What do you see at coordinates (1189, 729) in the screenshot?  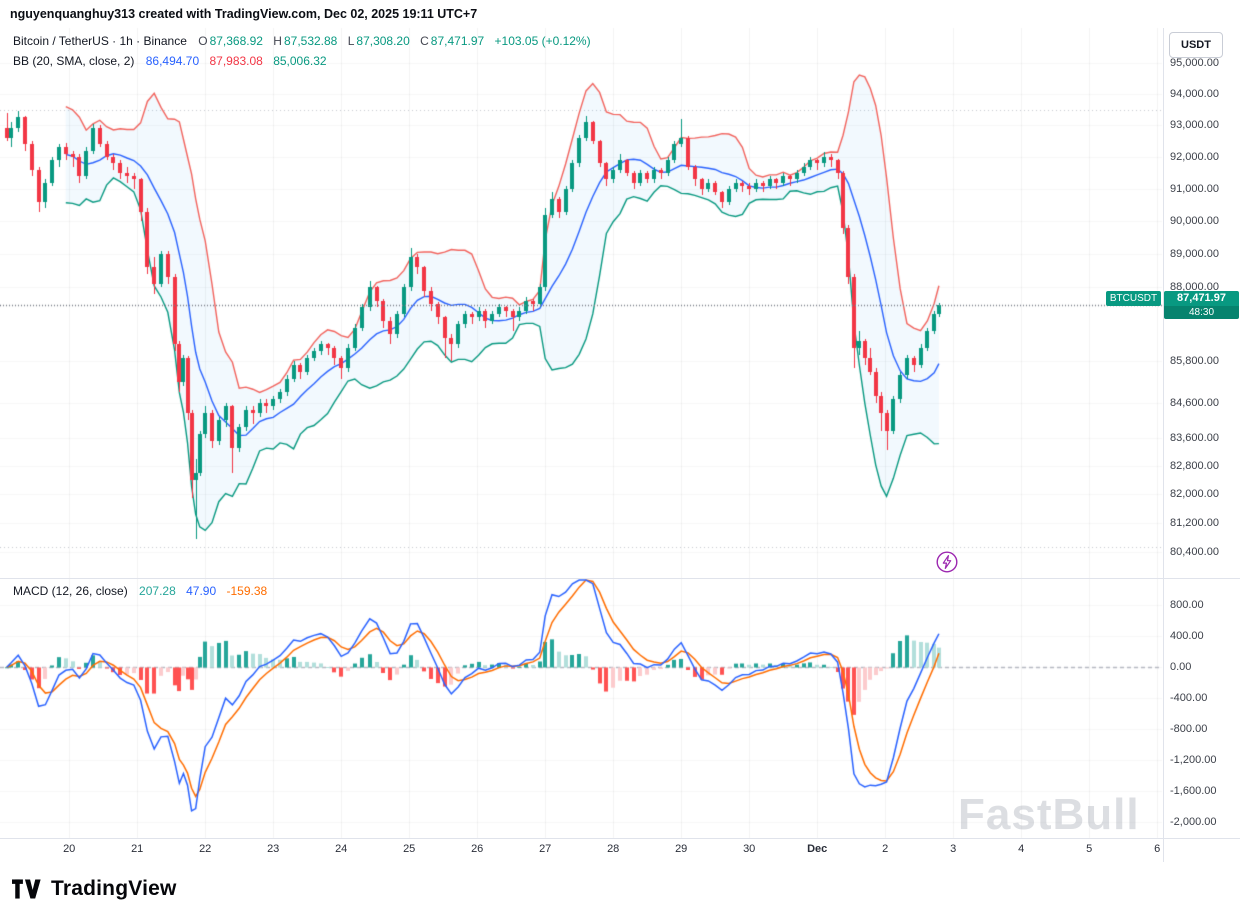 I see `macd-axis-label: -800.00` at bounding box center [1189, 729].